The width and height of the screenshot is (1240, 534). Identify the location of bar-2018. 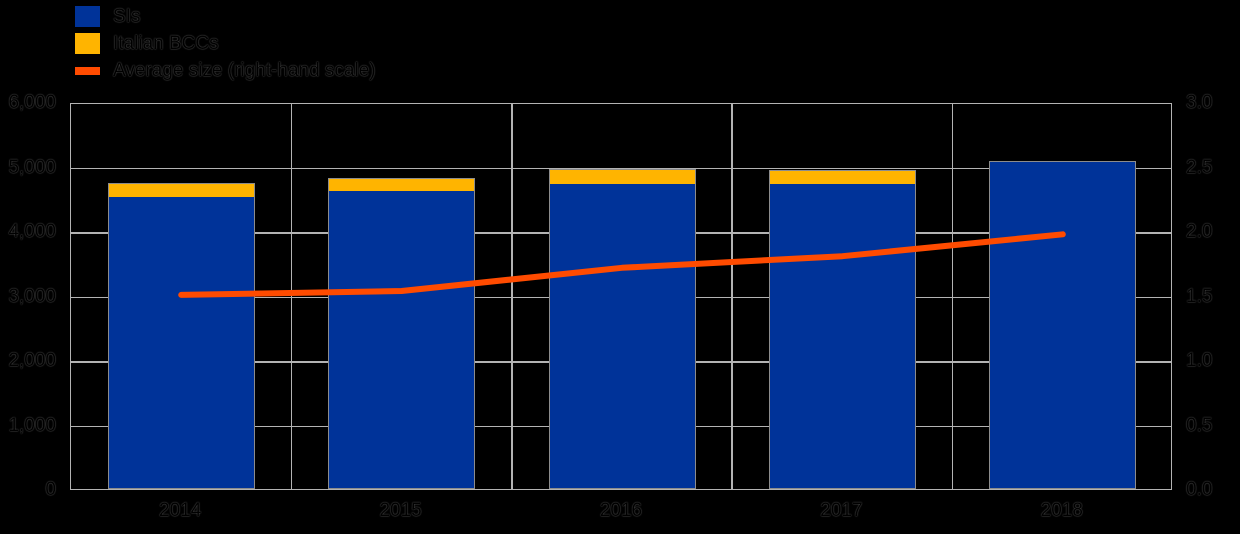
(1063, 324).